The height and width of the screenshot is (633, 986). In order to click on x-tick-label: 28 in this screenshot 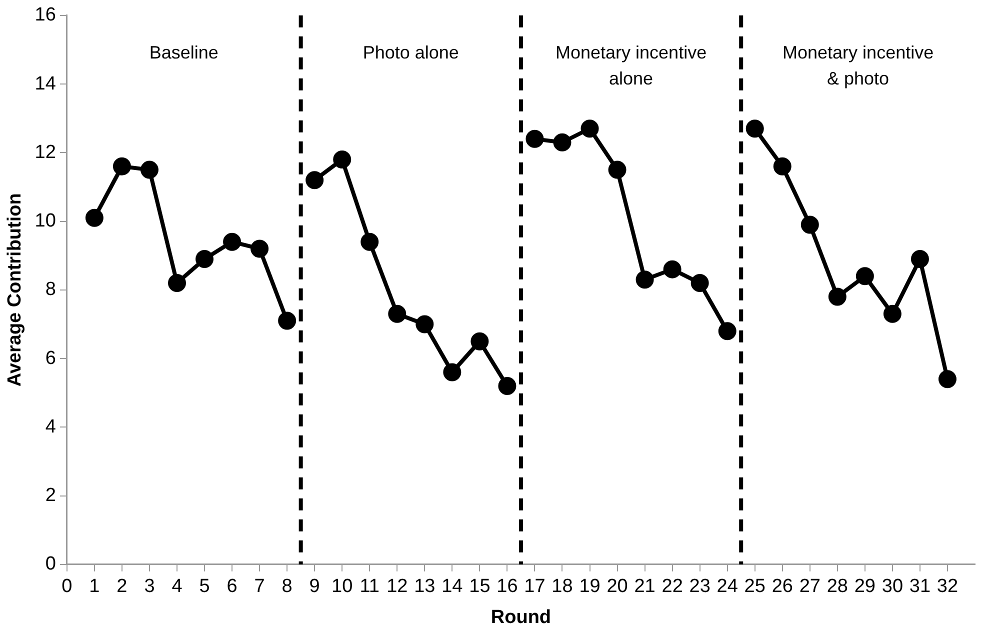, I will do `click(837, 587)`.